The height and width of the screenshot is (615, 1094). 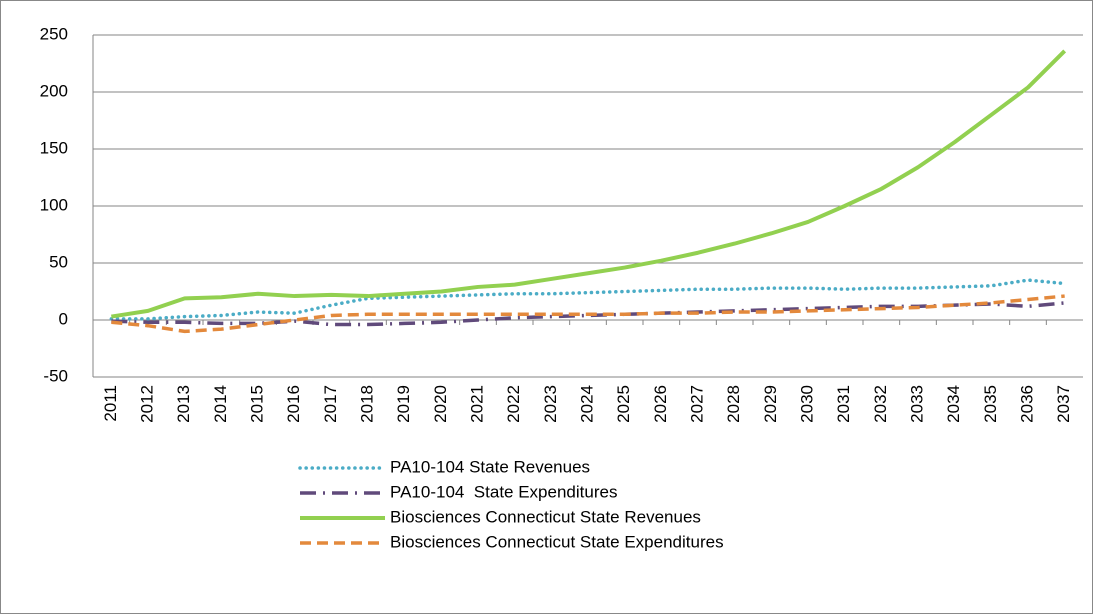 What do you see at coordinates (696, 404) in the screenshot?
I see `x-tick-label: 2027` at bounding box center [696, 404].